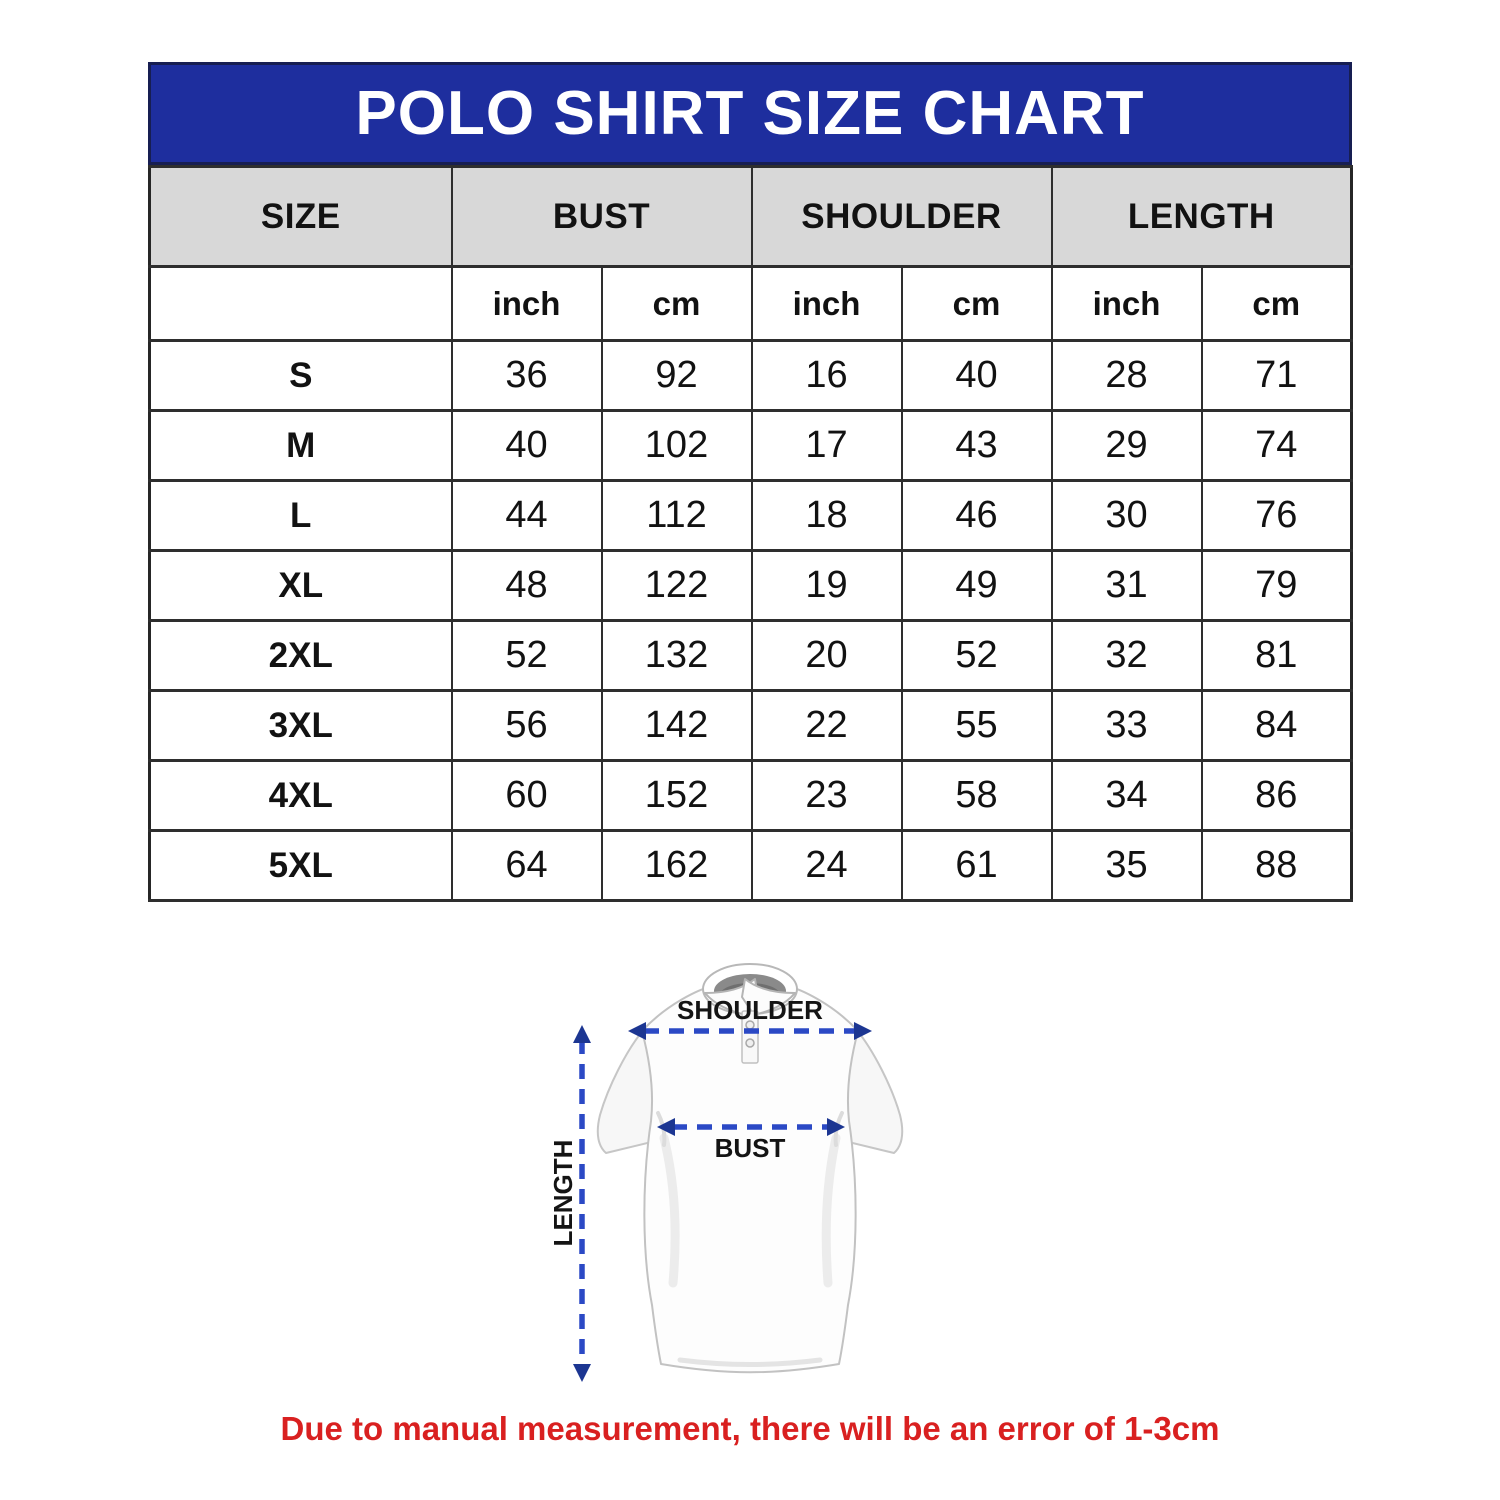 The width and height of the screenshot is (1500, 1500). What do you see at coordinates (300, 515) in the screenshot?
I see `size-label: L` at bounding box center [300, 515].